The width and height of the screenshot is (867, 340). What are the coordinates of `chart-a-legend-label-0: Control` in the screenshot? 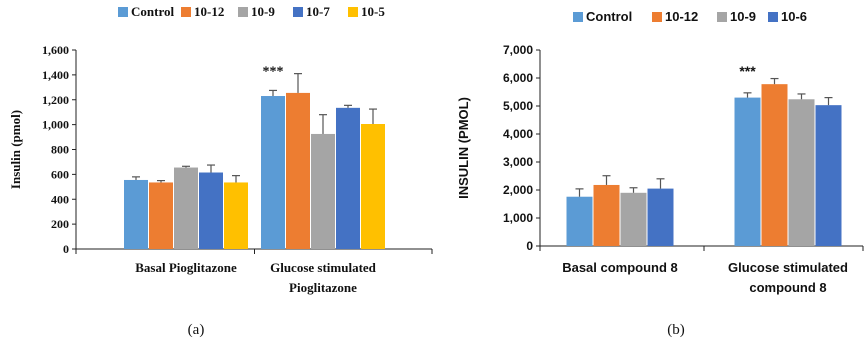 It's located at (152, 11).